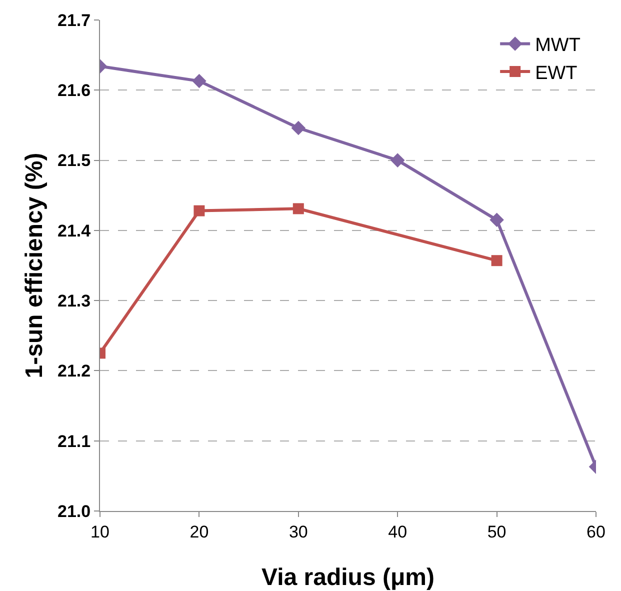 This screenshot has height=591, width=621. Describe the element at coordinates (34, 265) in the screenshot. I see `y-axis-title: 1-sun efficiency (%)` at that location.